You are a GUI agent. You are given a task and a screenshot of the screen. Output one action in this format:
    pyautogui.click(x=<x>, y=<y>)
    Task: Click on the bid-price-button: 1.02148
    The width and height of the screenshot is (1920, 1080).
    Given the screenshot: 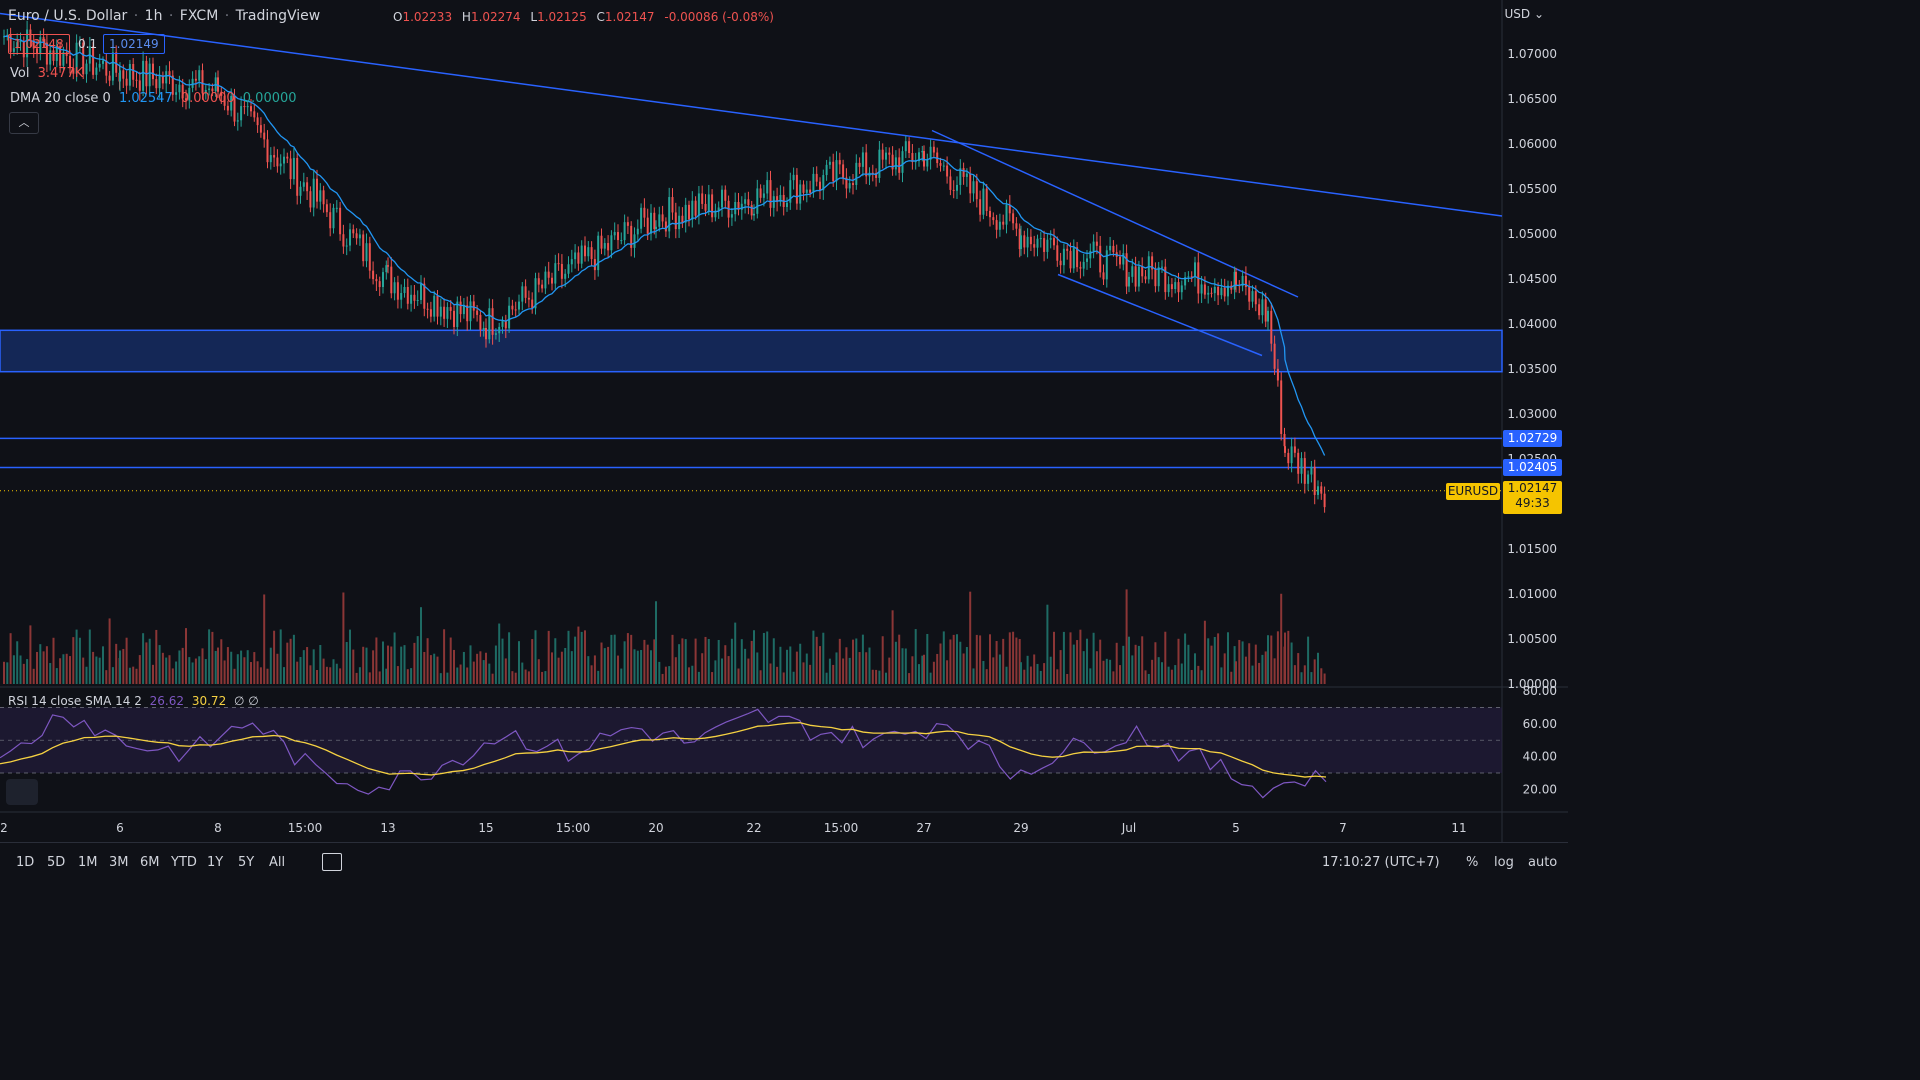 What is the action you would take?
    pyautogui.click(x=39, y=44)
    